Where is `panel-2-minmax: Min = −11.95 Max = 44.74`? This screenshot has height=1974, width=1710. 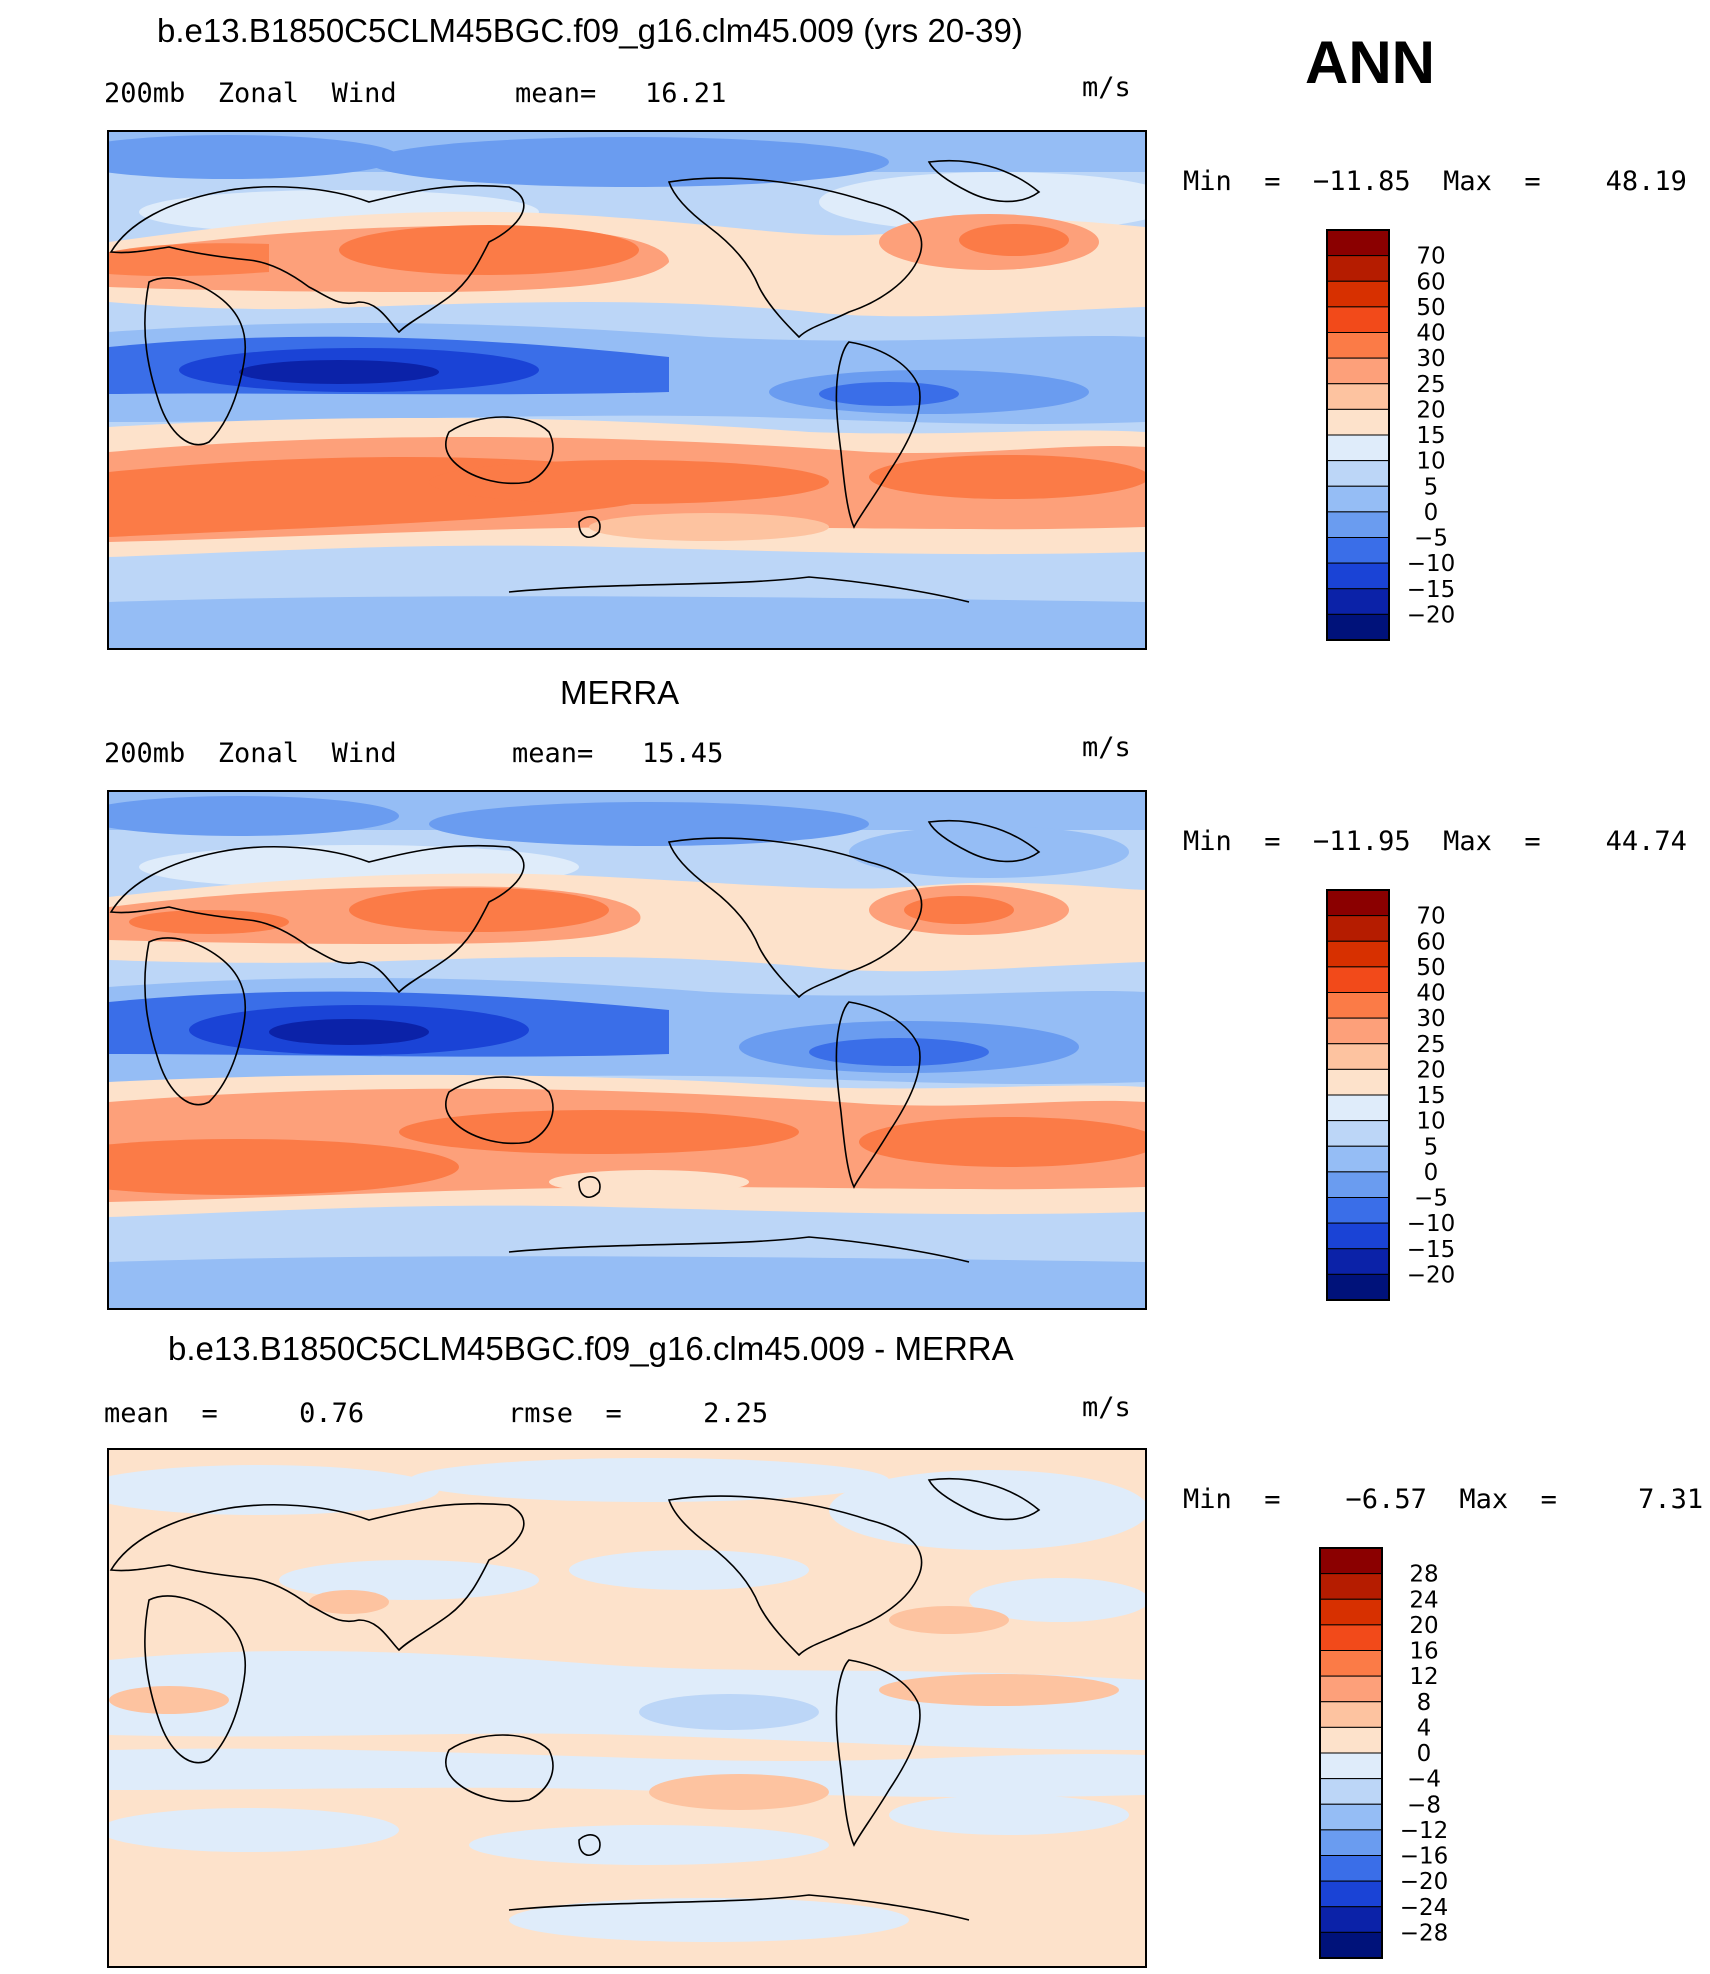
panel-2-minmax: Min = −11.95 Max = 44.74 is located at coordinates (1435, 841).